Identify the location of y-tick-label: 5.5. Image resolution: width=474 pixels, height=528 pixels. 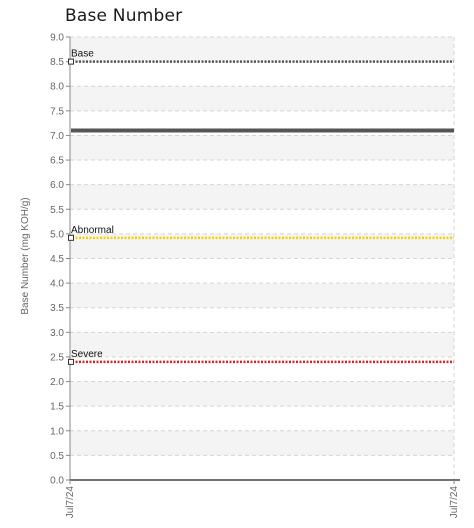
(57, 210).